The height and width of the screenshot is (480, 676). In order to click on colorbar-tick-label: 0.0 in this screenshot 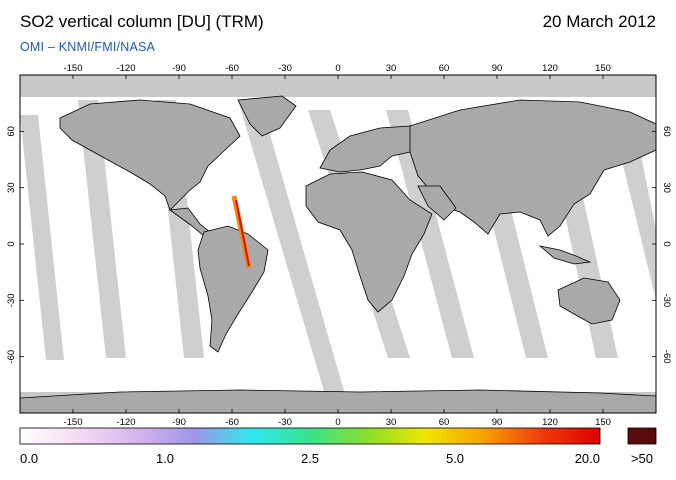, I will do `click(29, 458)`.